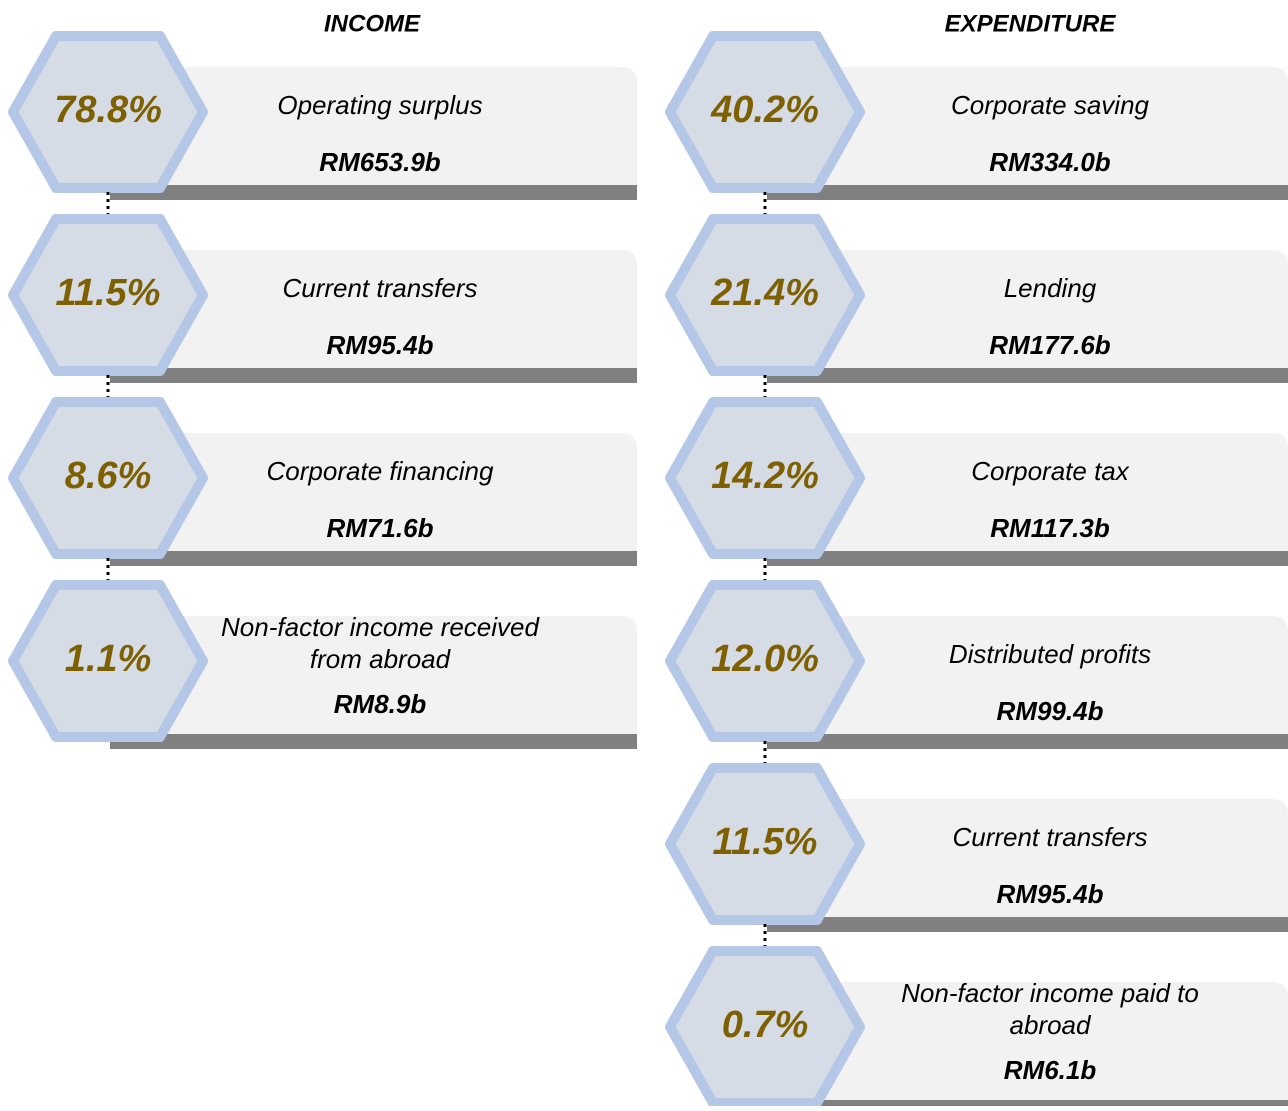 Image resolution: width=1288 pixels, height=1111 pixels. I want to click on percent: 1.1%, so click(108, 659).